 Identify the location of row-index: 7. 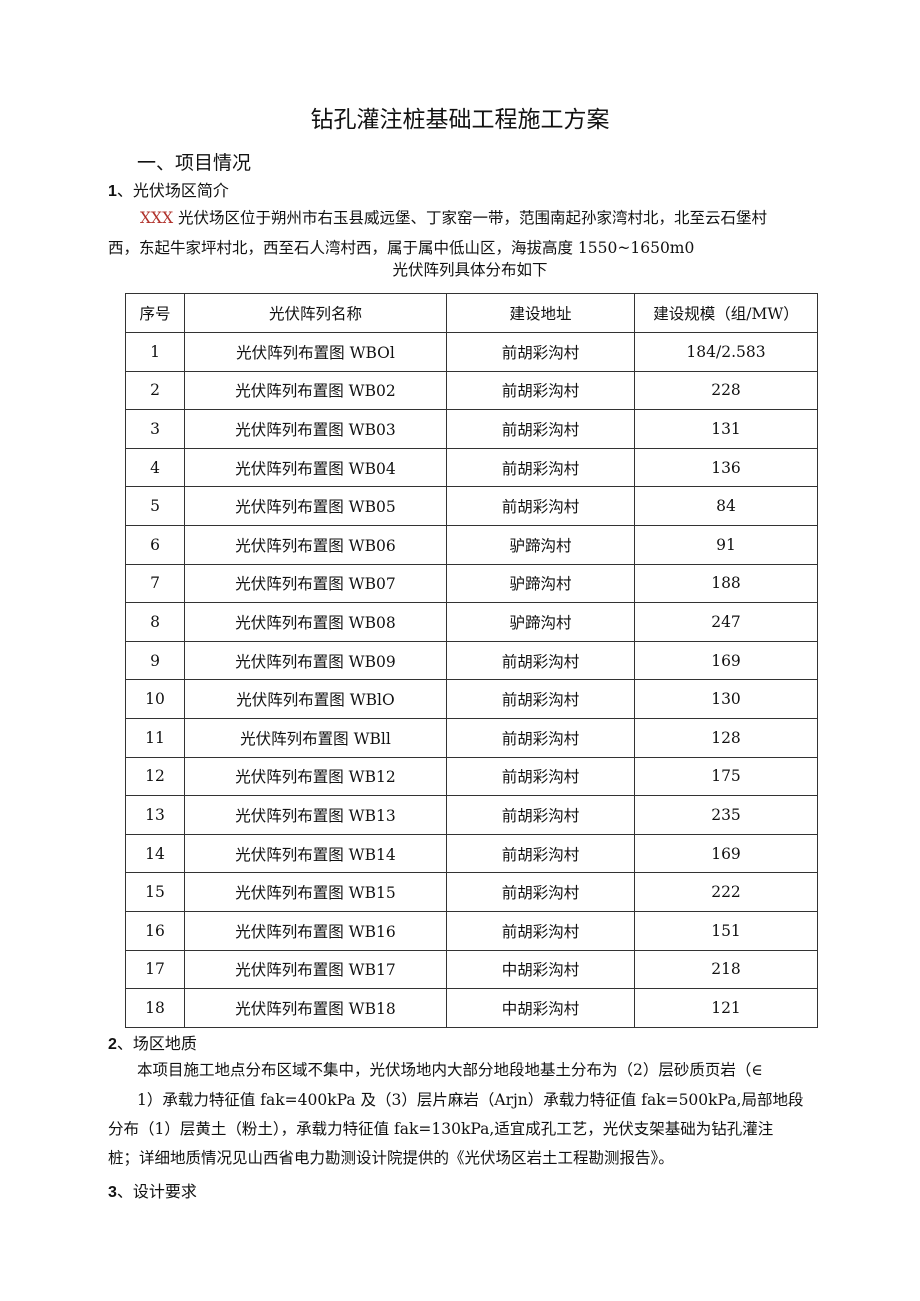
(155, 583).